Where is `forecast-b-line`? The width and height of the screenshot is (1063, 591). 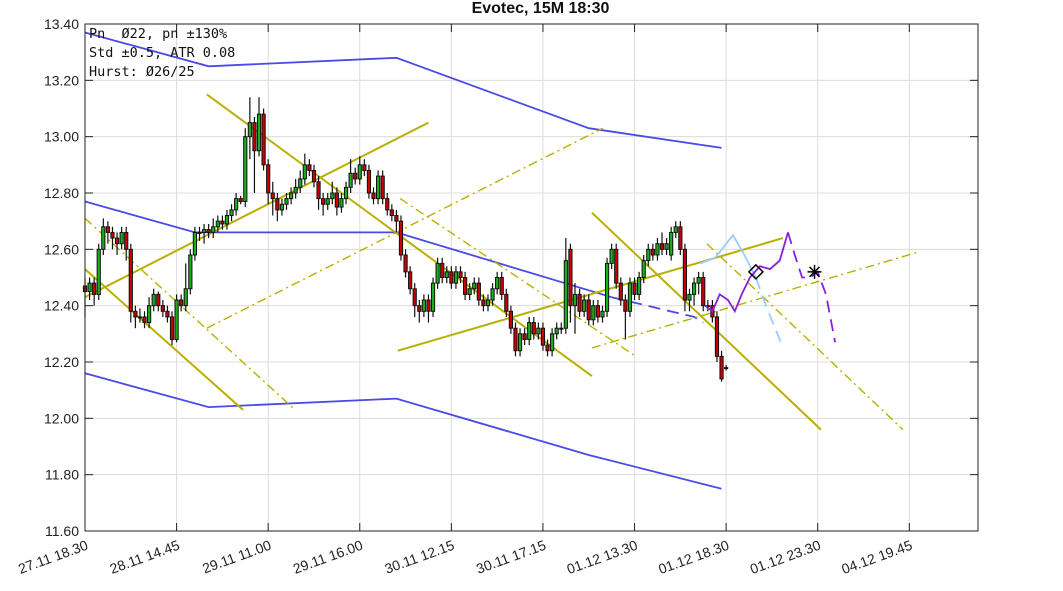
forecast-b-line is located at coordinates (746, 273).